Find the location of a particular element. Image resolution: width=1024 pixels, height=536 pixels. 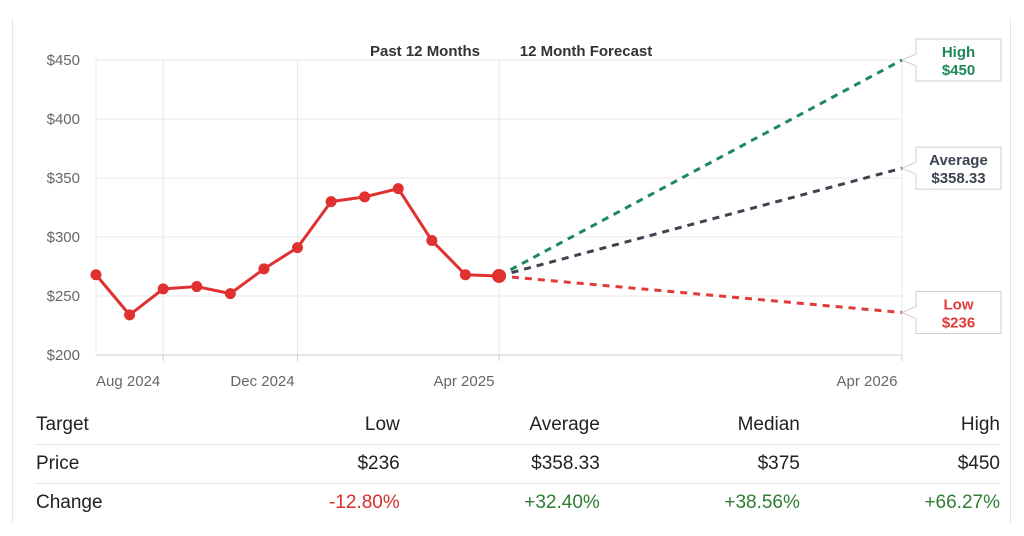

y-tick-label: $200 is located at coordinates (63, 355).